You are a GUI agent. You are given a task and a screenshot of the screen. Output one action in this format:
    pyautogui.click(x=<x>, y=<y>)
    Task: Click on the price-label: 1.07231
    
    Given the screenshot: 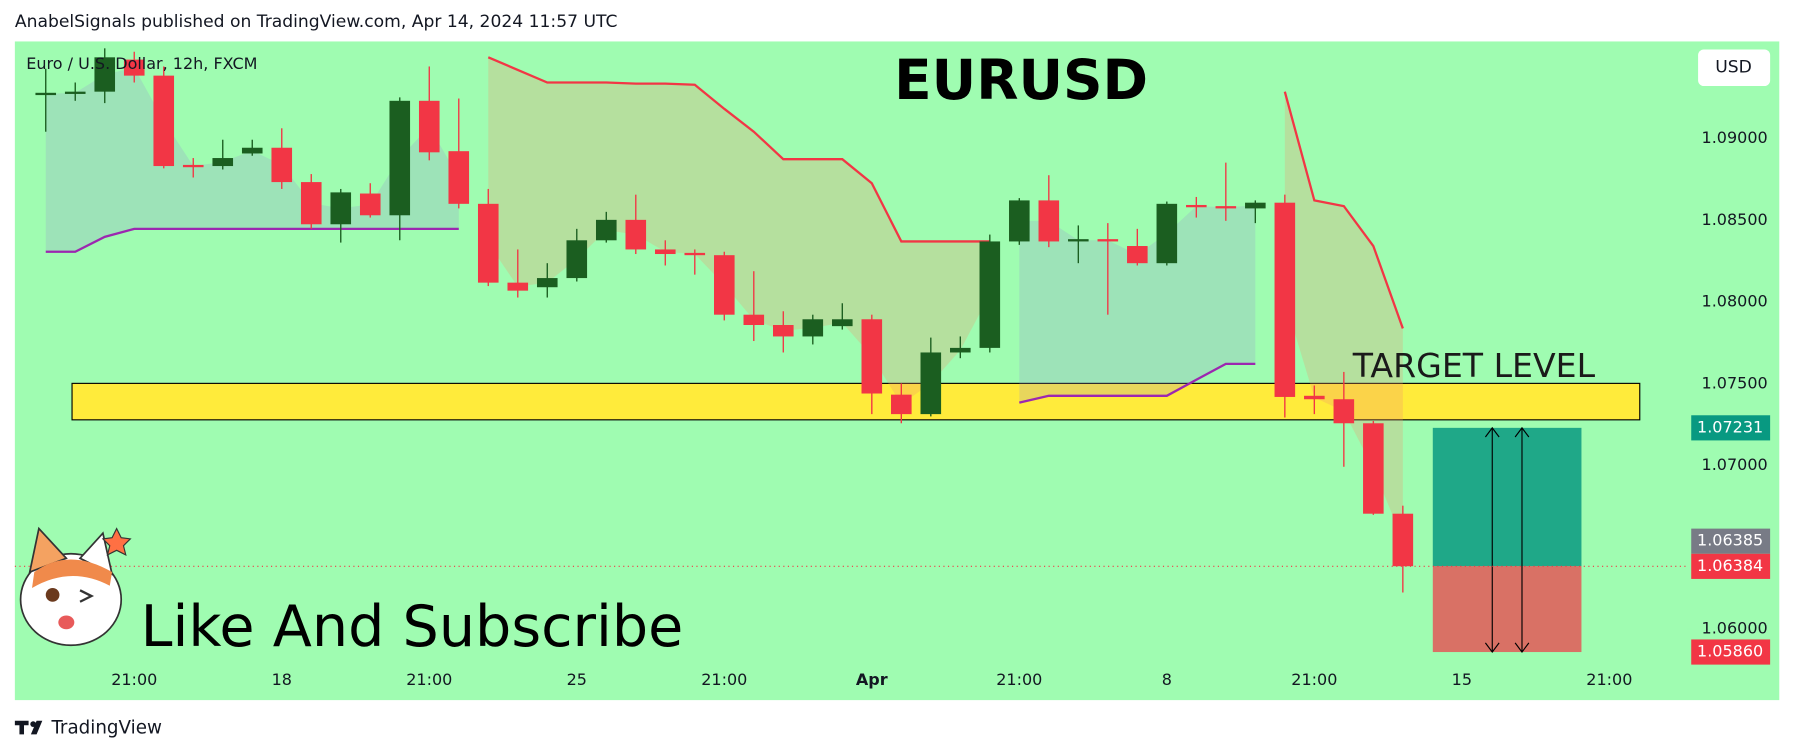 What is the action you would take?
    pyautogui.click(x=1730, y=426)
    